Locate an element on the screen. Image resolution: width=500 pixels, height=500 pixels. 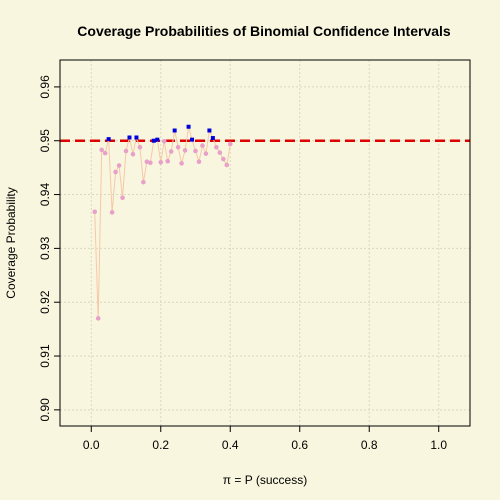
x-axis-label: π = P (success) is located at coordinates (265, 480).